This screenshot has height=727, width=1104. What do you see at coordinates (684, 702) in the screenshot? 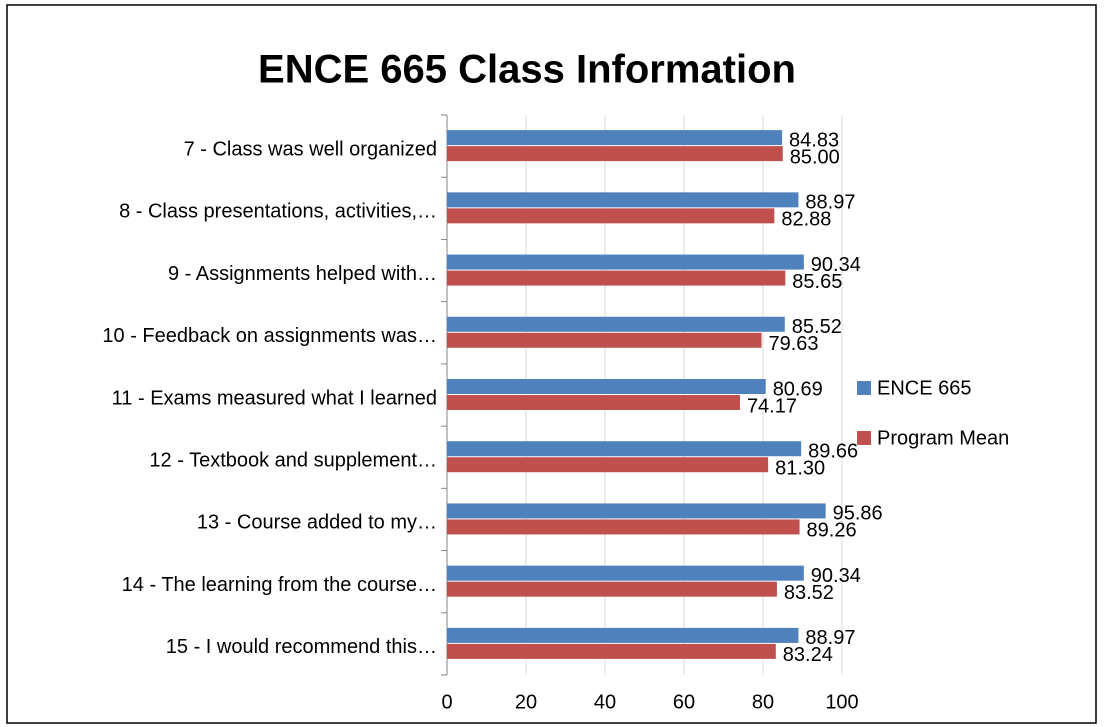
I see `x-tick-label: 60` at bounding box center [684, 702].